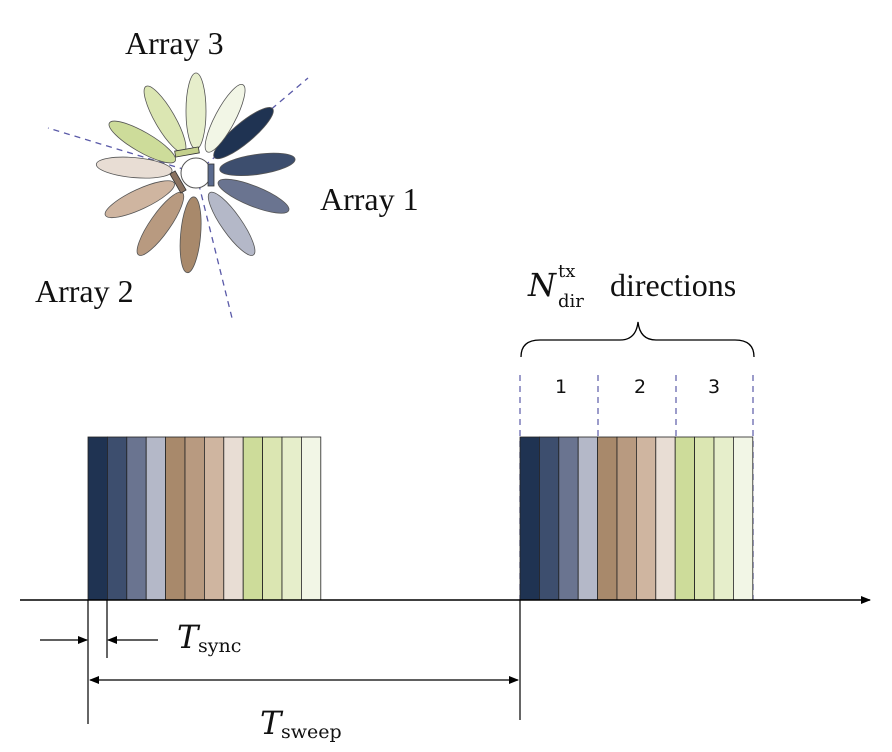 This screenshot has height=752, width=892. Describe the element at coordinates (196, 173) in the screenshot. I see `array-center-circle` at that location.